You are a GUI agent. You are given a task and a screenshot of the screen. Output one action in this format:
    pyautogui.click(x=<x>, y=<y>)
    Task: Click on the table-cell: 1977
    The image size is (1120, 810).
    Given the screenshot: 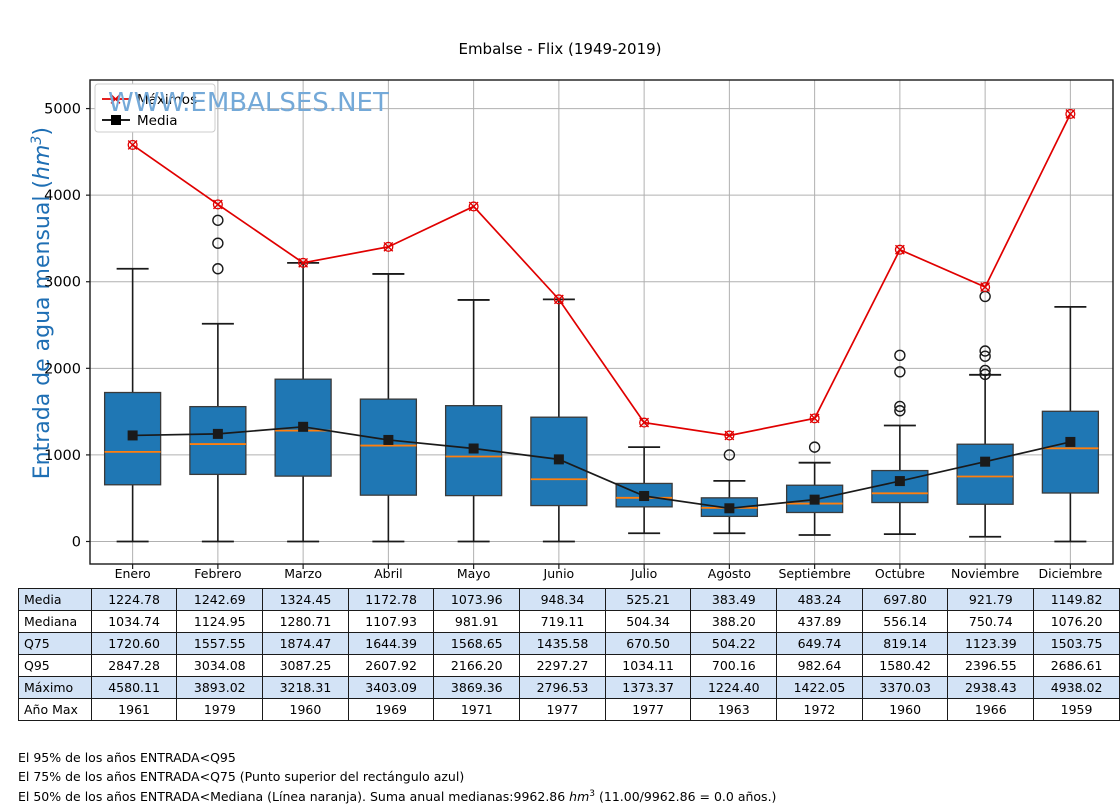 What is the action you would take?
    pyautogui.click(x=562, y=709)
    